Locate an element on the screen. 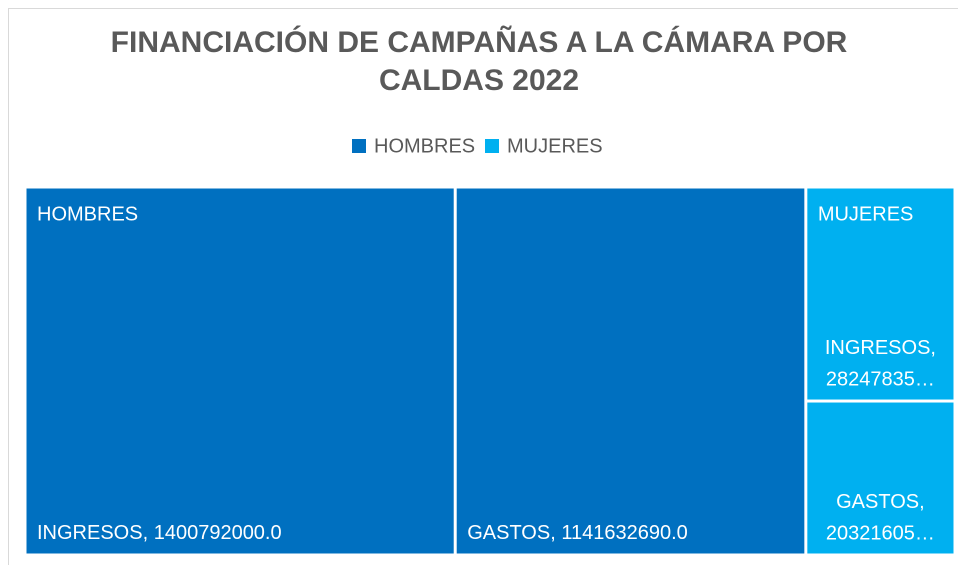 The image size is (958, 565). tile-label: INGRESOS, is located at coordinates (880, 348).